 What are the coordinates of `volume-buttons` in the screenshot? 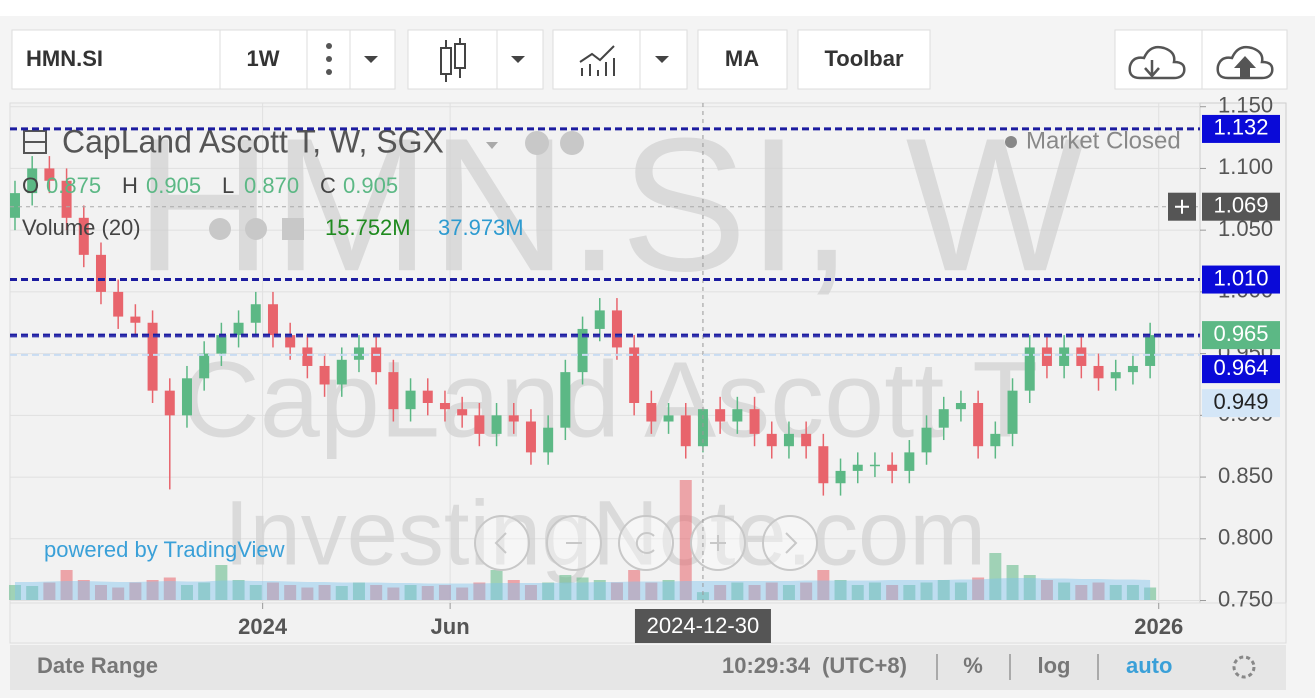 It's located at (256, 229).